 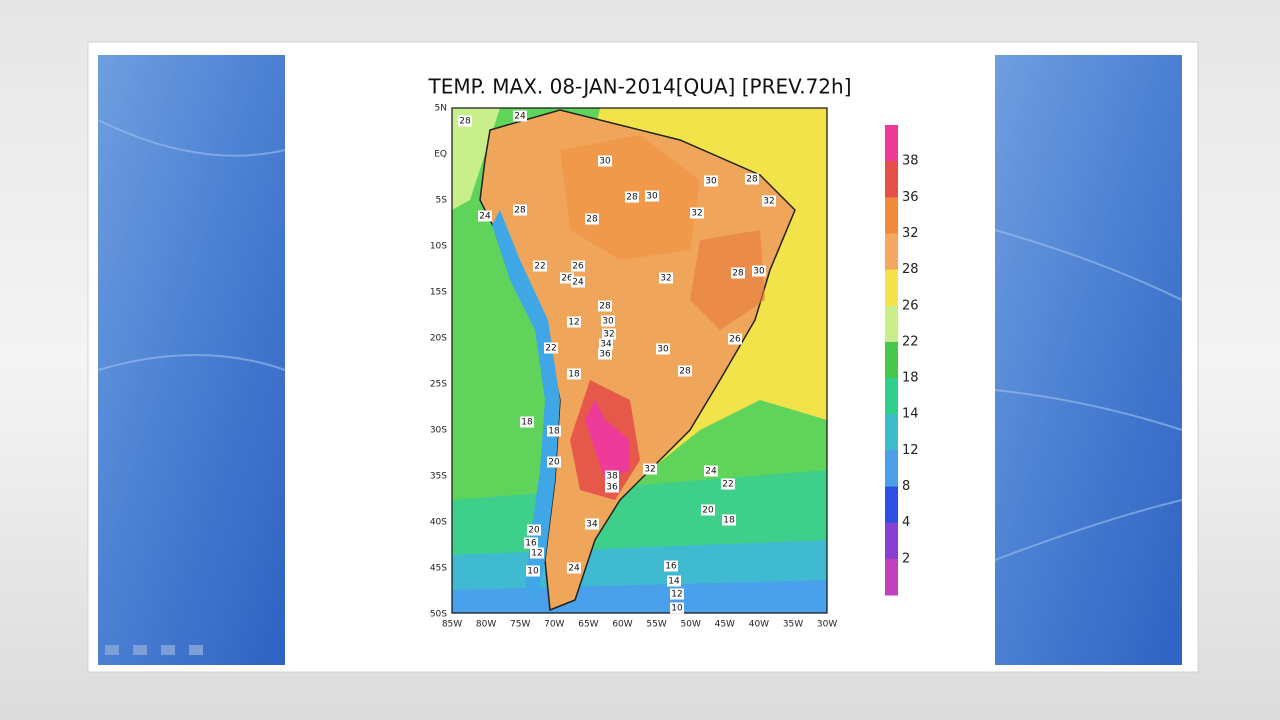 What do you see at coordinates (486, 625) in the screenshot?
I see `lon-label: 80W` at bounding box center [486, 625].